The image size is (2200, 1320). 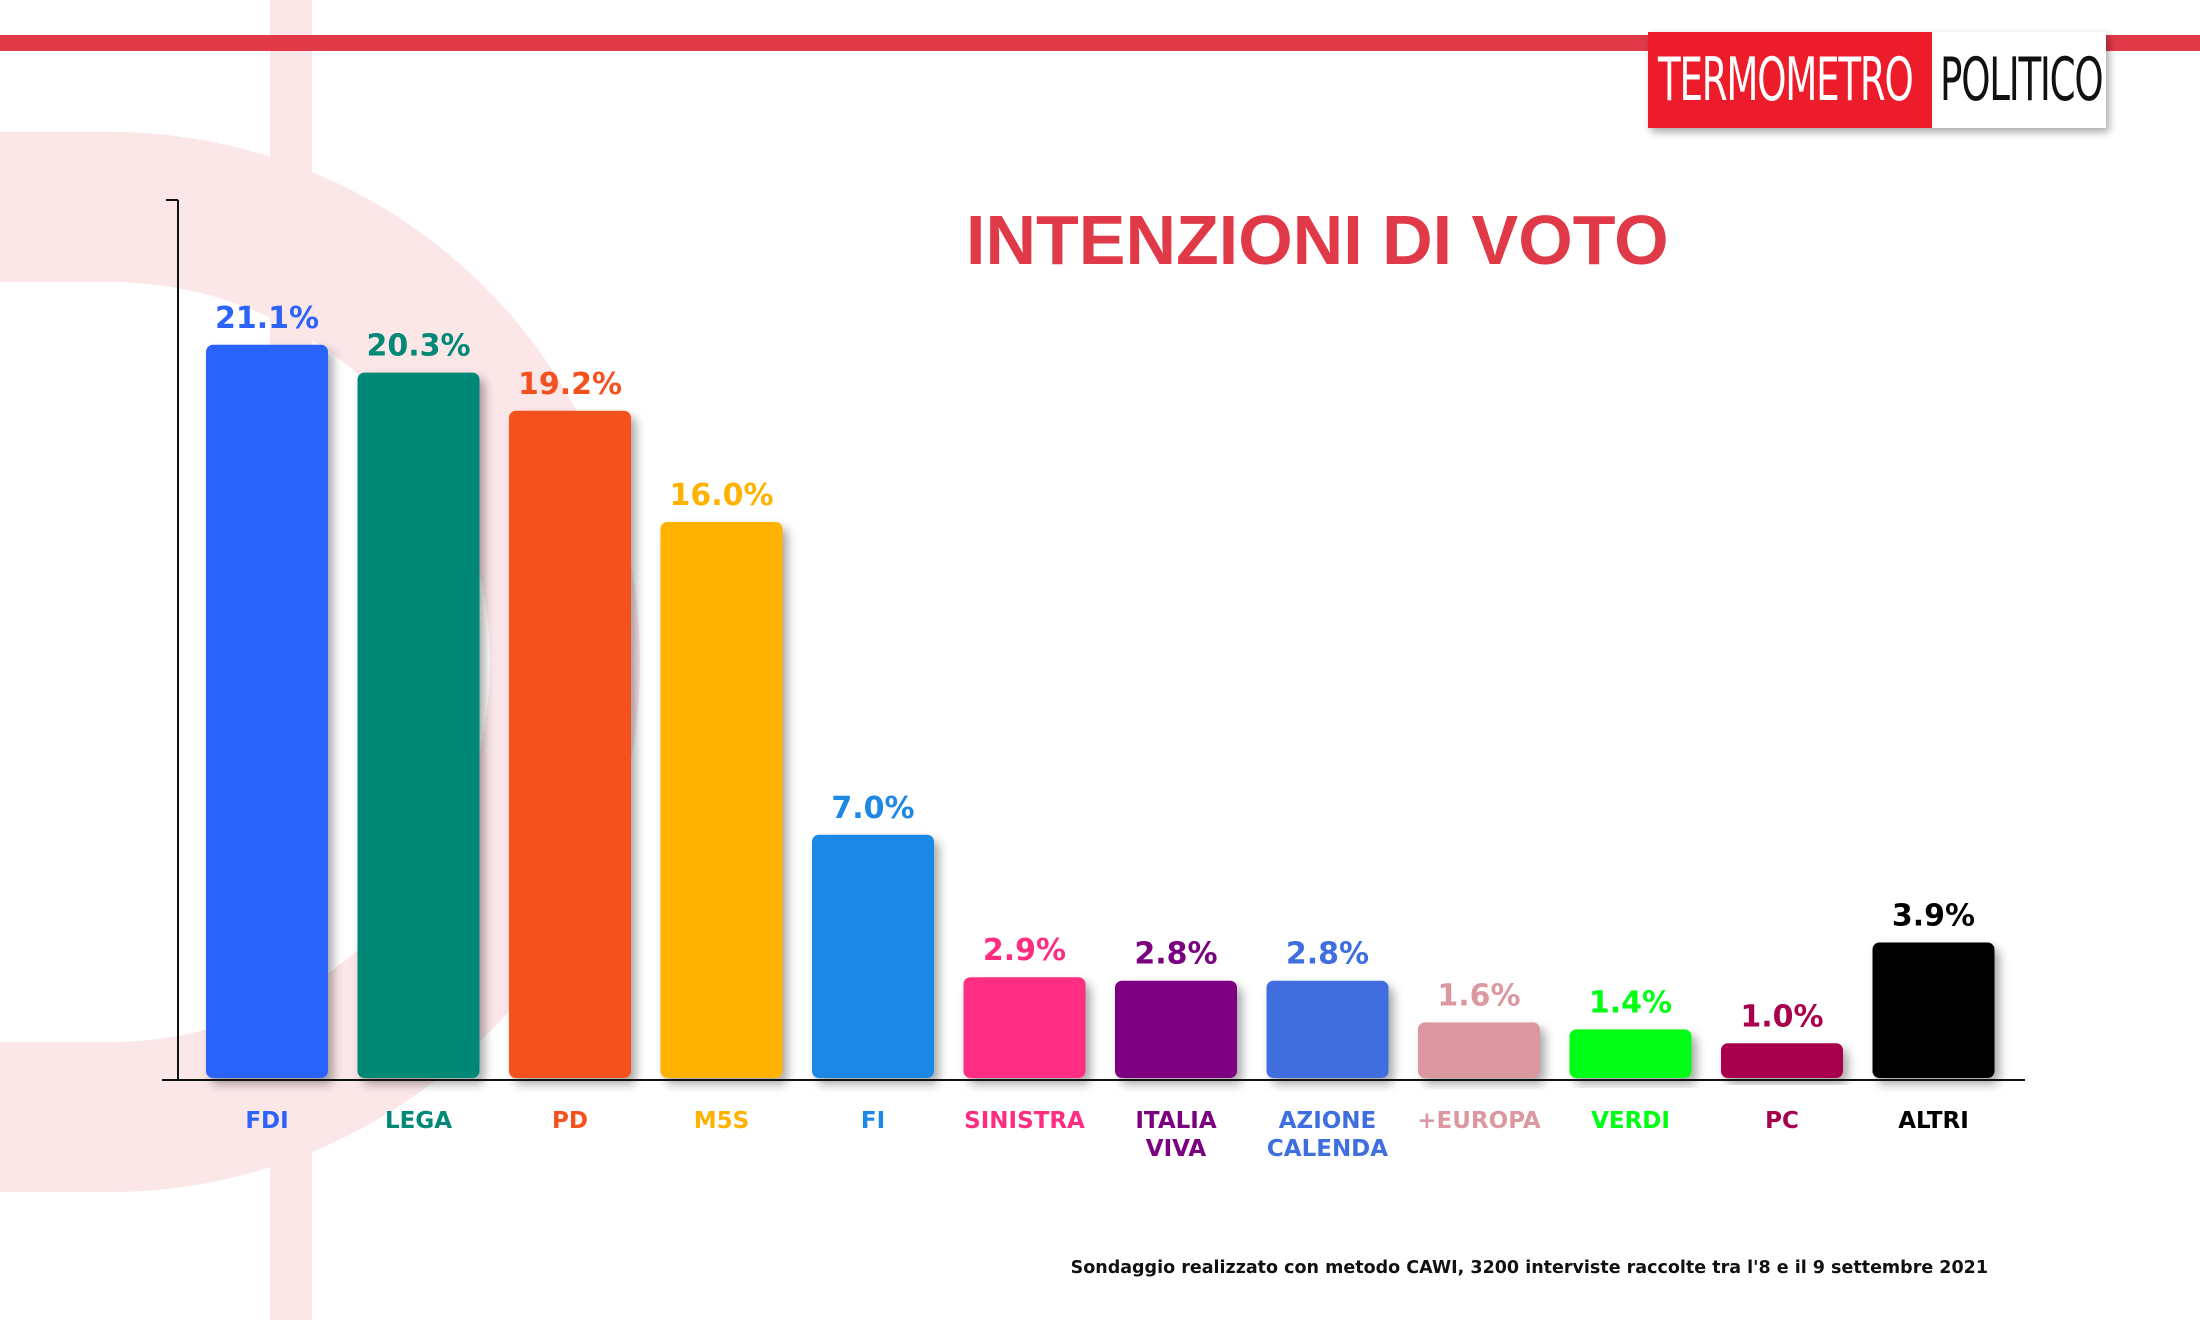 I want to click on category-label: VERDI, so click(x=1630, y=1121).